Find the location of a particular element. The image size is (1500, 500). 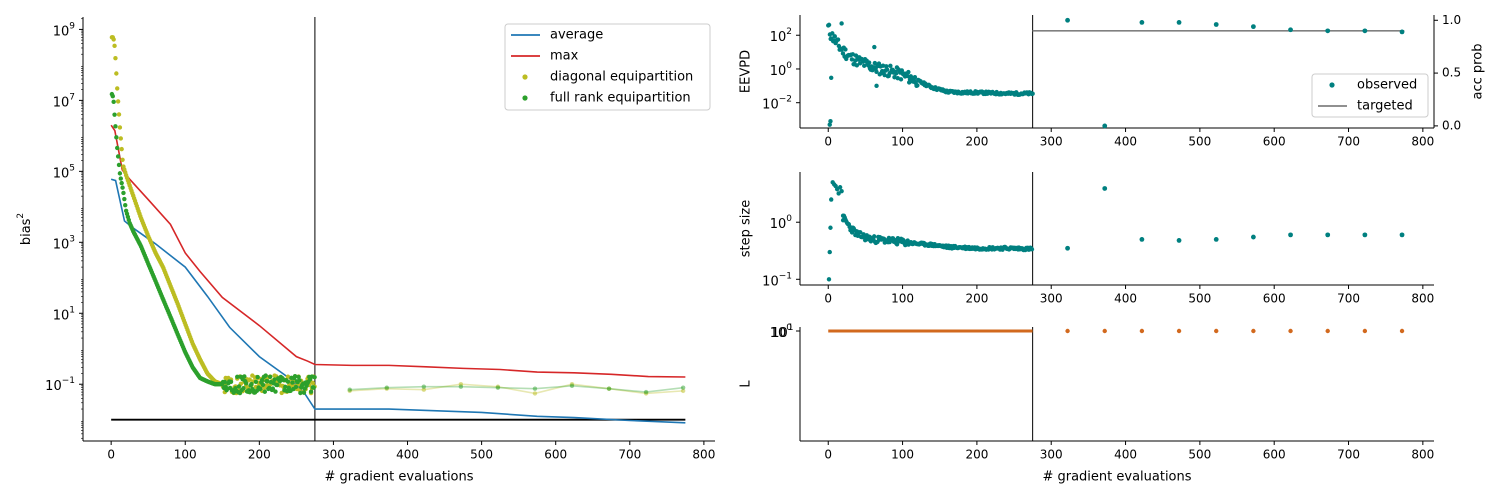

x-tick-label: 200 is located at coordinates (976, 455).